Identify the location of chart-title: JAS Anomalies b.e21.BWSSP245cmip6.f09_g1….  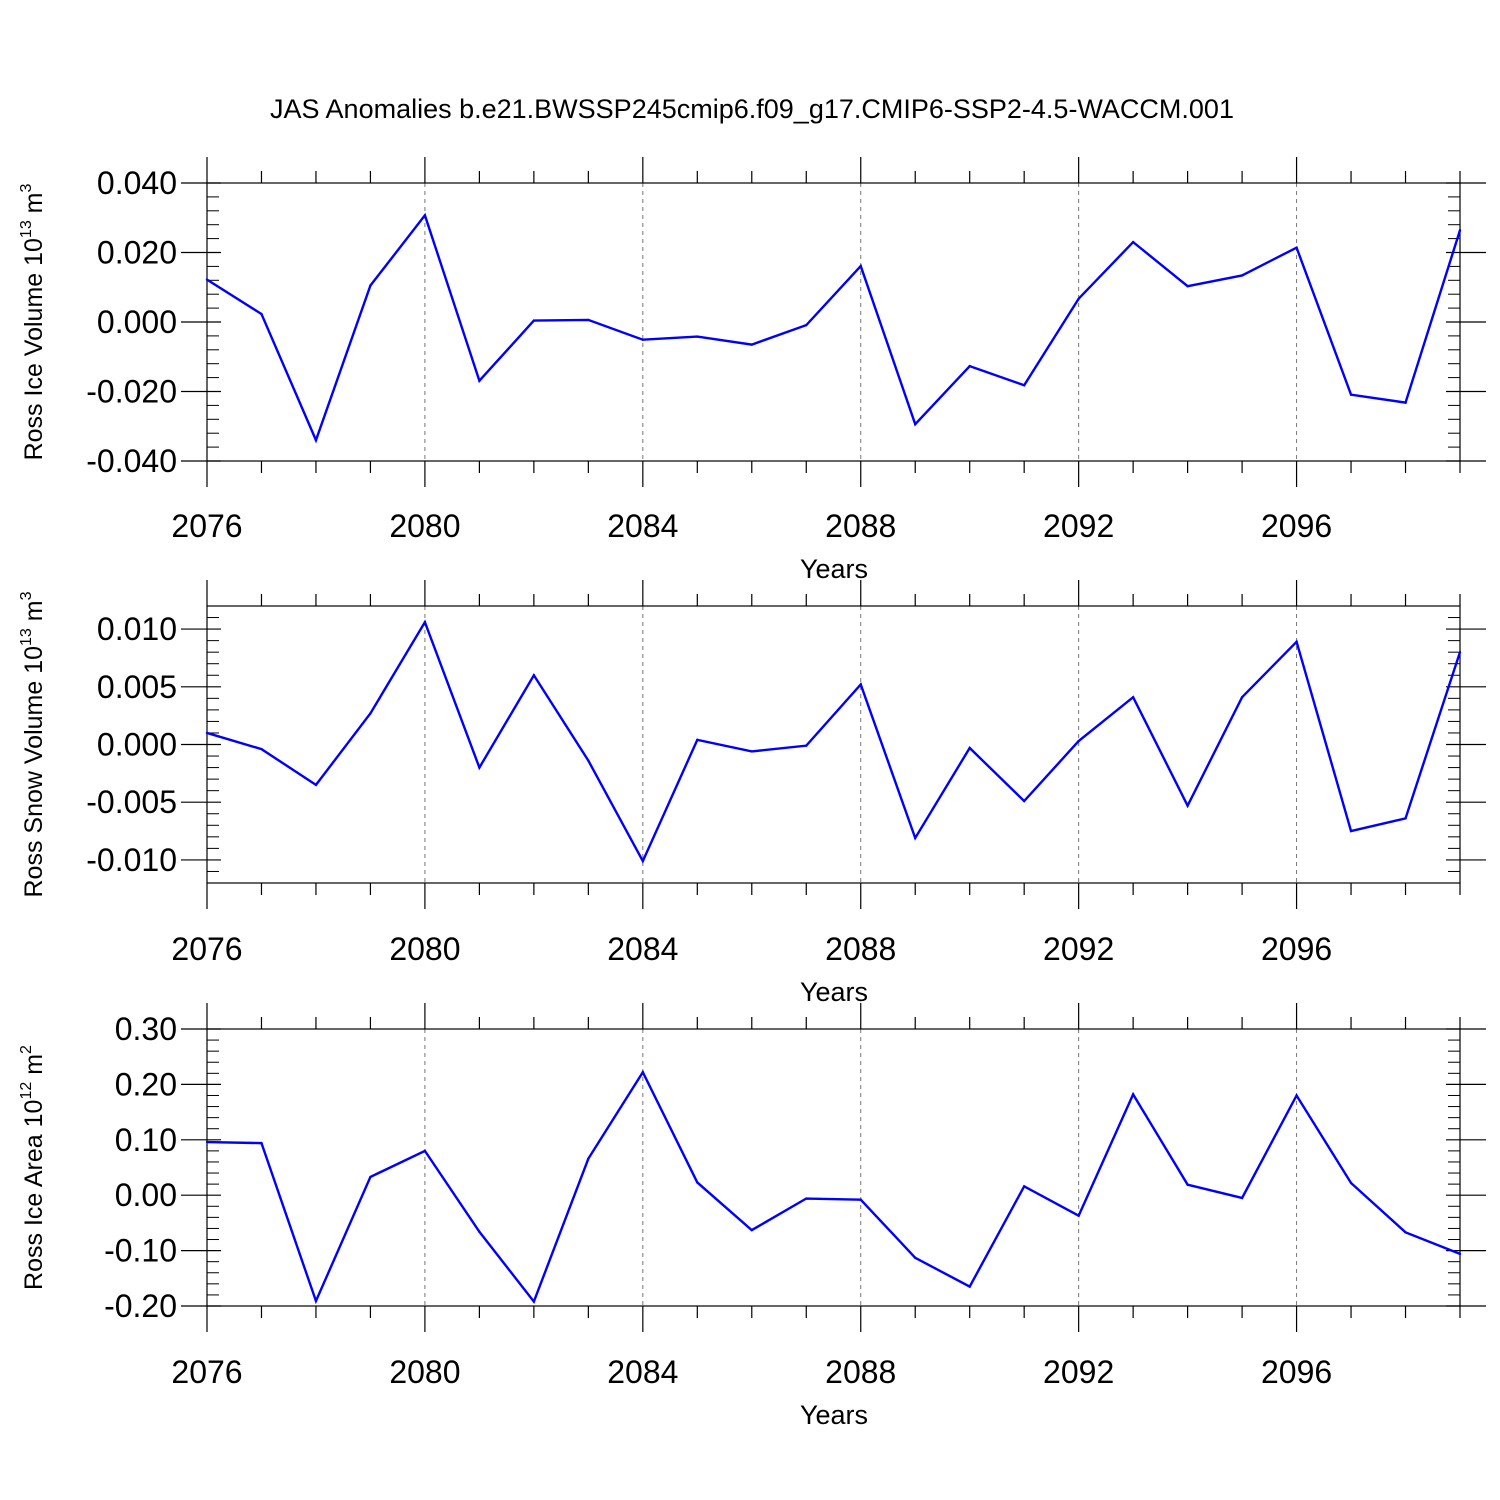
(752, 109).